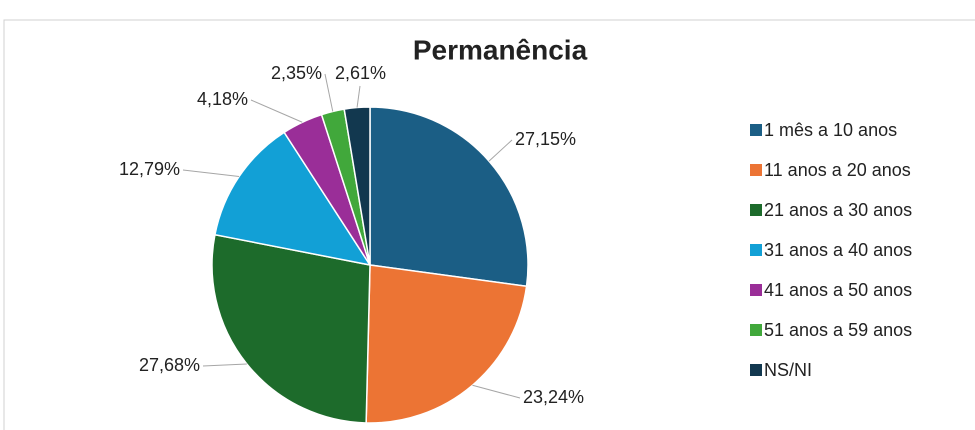  What do you see at coordinates (788, 370) in the screenshot?
I see `legend-label: NS/NI` at bounding box center [788, 370].